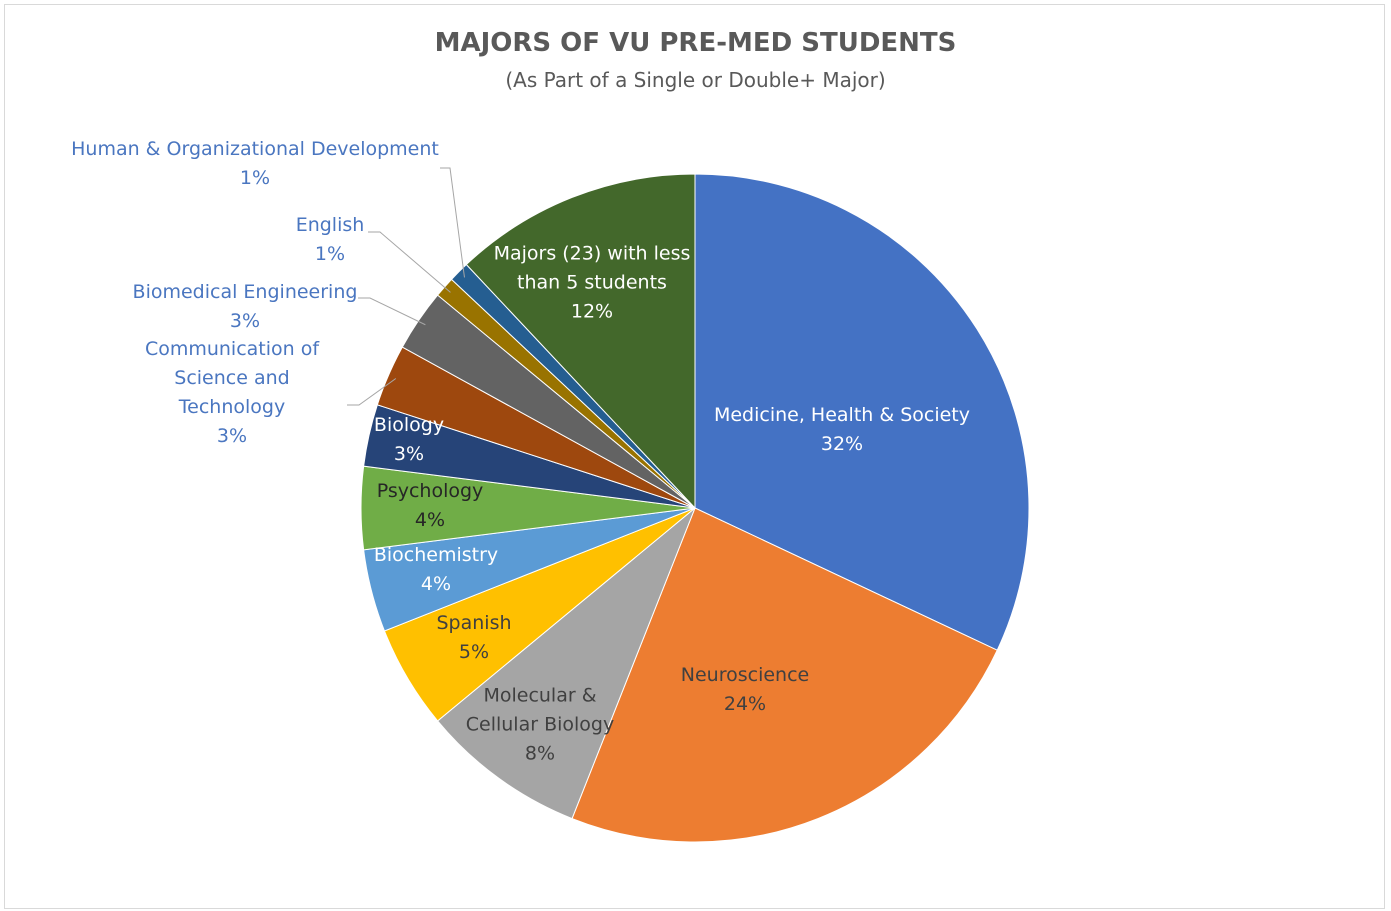 The image size is (1391, 911). I want to click on chart-subtitle: (As Part of a Single or Double+ Major), so click(695, 80).